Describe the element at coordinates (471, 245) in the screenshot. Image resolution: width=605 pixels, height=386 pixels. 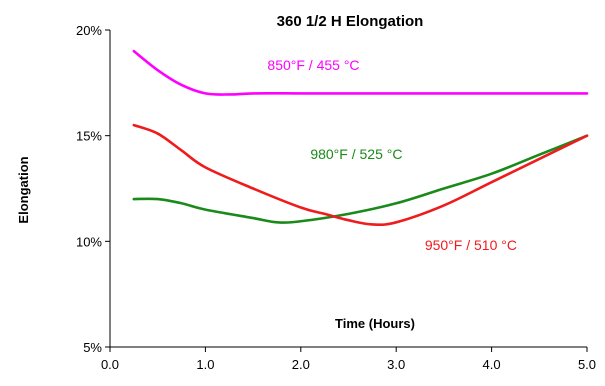
I see `series-label-2: 950°F / 510 °C` at that location.